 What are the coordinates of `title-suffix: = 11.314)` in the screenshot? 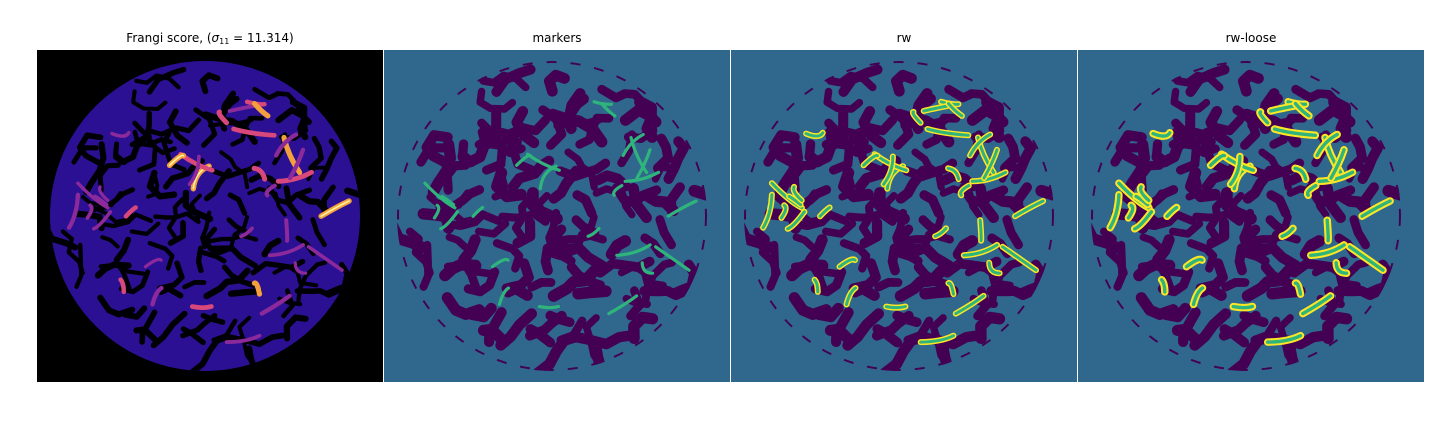 It's located at (261, 38).